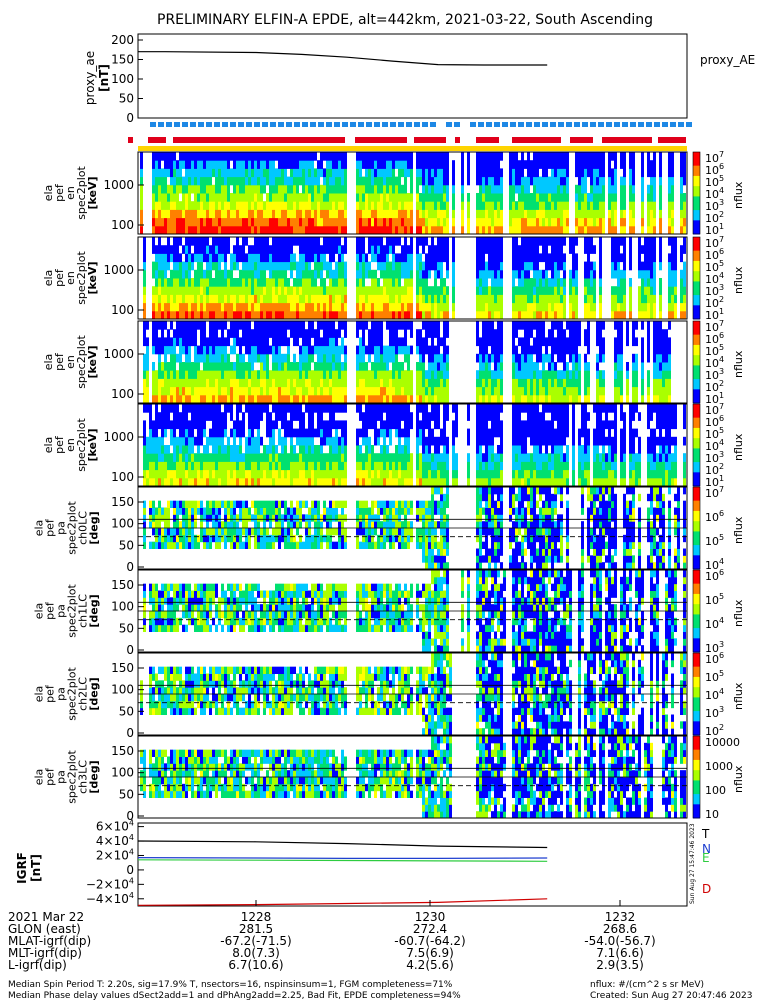  I want to click on science-zone-segment, so click(481, 124).